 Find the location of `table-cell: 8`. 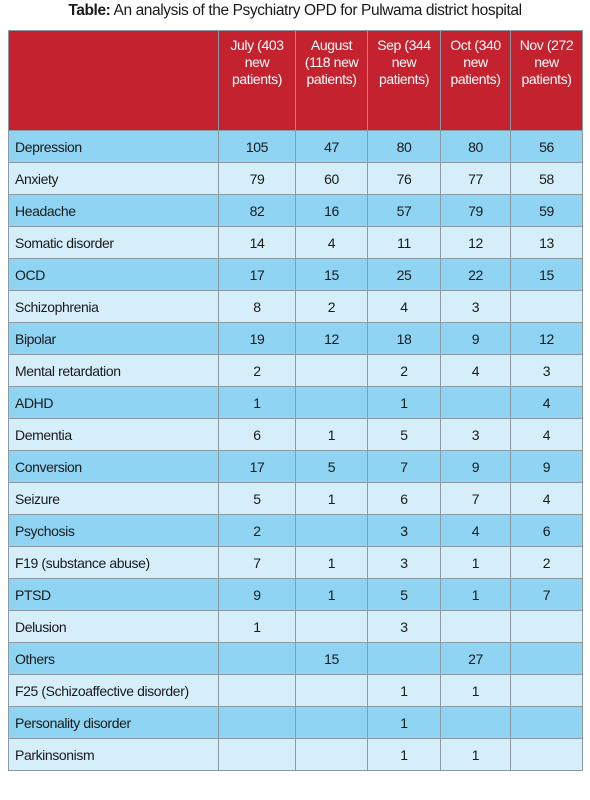

table-cell: 8 is located at coordinates (257, 306).